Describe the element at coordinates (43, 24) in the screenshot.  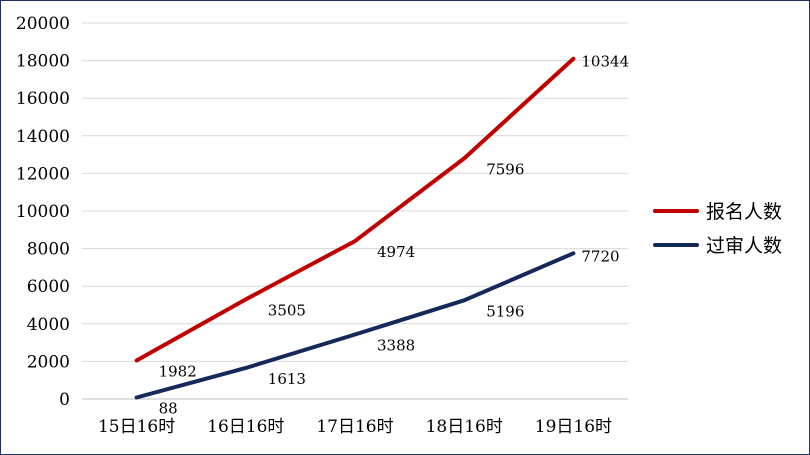
I see `y-tick-label: 20000` at that location.